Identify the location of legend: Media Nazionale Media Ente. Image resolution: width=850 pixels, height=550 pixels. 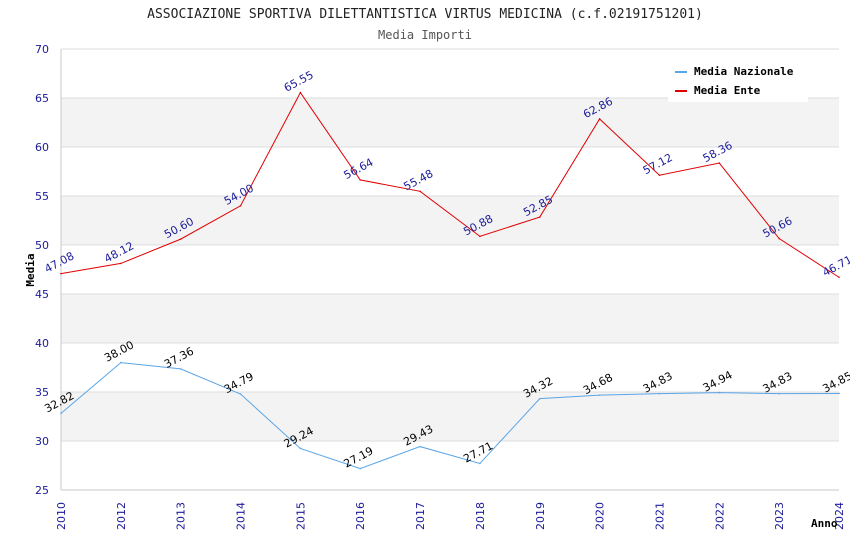
(738, 80).